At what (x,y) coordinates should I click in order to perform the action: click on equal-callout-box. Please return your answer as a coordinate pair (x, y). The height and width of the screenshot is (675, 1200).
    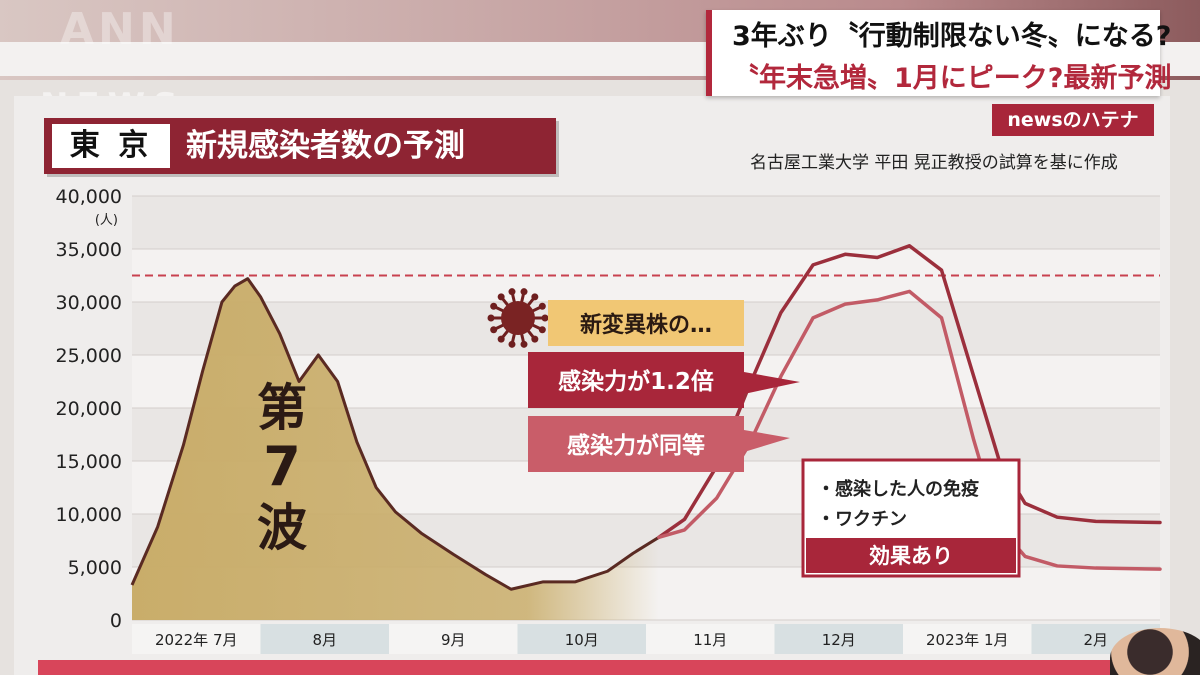
    Looking at the image, I should click on (636, 444).